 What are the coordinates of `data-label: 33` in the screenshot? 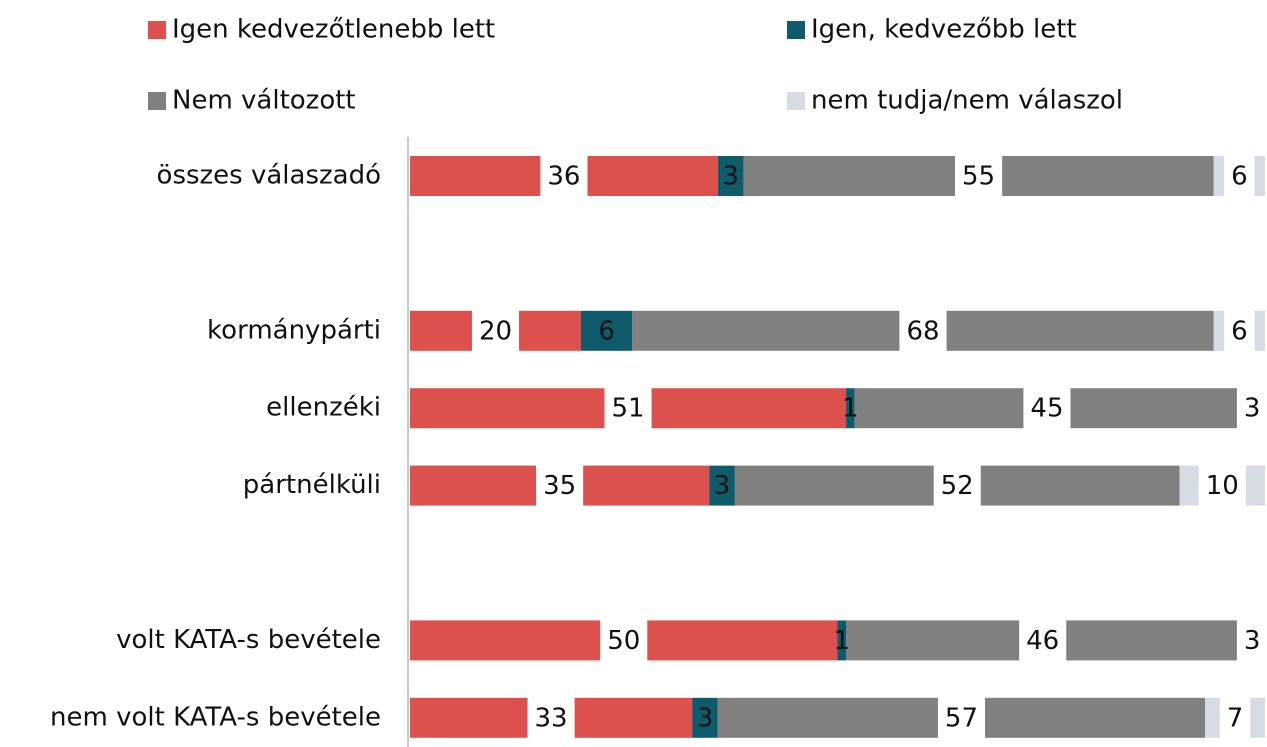 It's located at (551, 718).